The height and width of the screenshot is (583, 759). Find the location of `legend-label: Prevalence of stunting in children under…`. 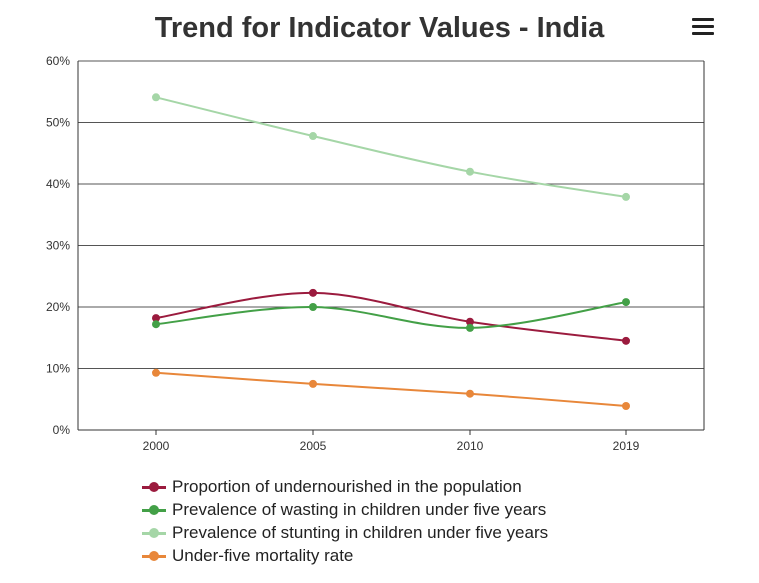

legend-label: Prevalence of stunting in children under… is located at coordinates (360, 532).